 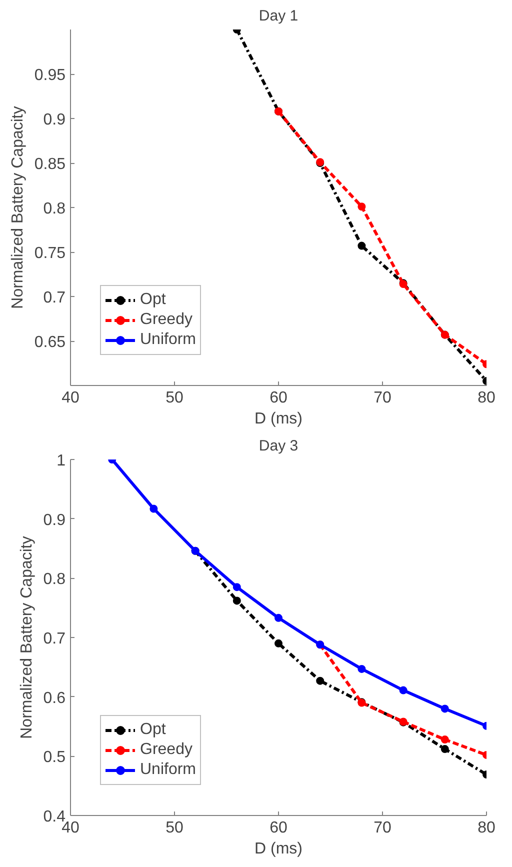 What do you see at coordinates (50, 253) in the screenshot?
I see `y-tick-label: 0.75` at bounding box center [50, 253].